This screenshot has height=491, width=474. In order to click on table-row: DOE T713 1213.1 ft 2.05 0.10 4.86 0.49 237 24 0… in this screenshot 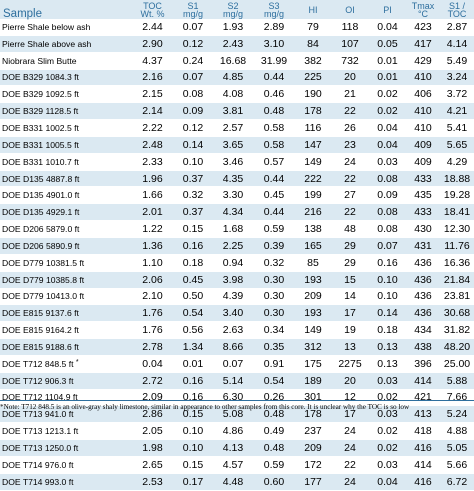, I will do `click(237, 431)`.